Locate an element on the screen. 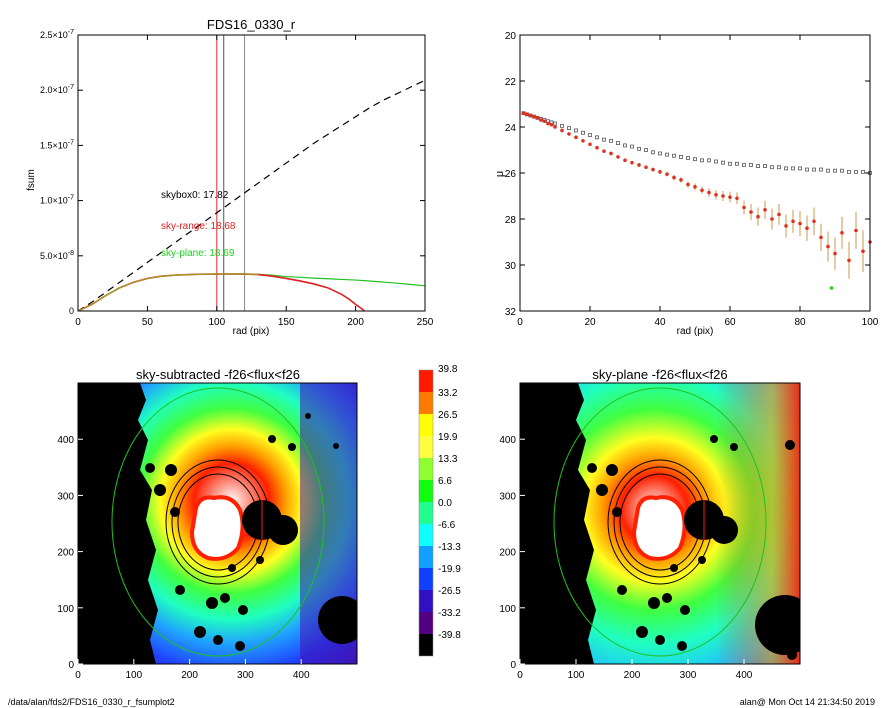  colorbar-label: 26.5 is located at coordinates (448, 415).